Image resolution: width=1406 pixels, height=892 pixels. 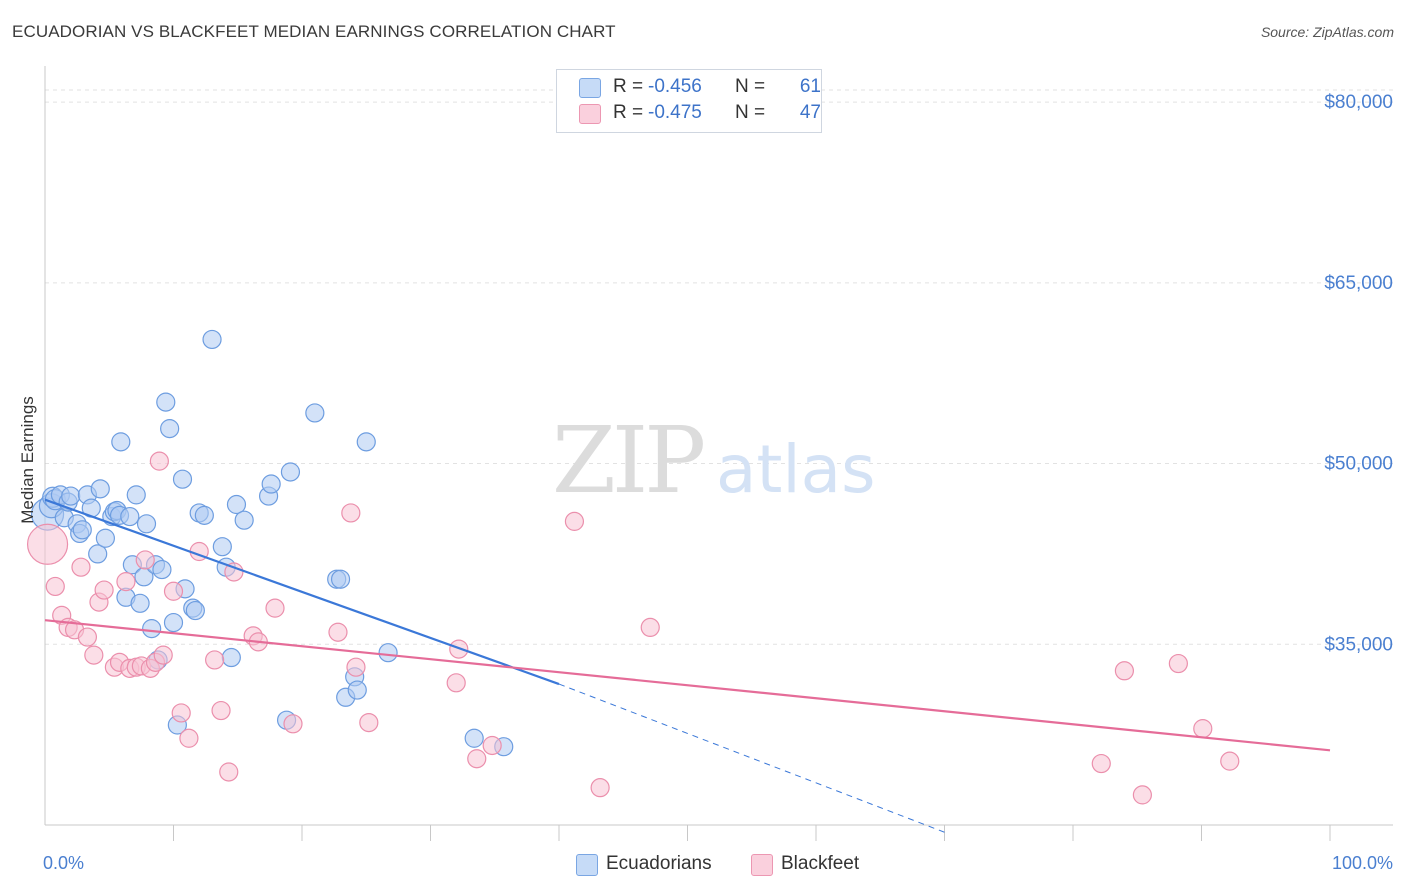 What do you see at coordinates (1358, 464) in the screenshot?
I see `y-tick-label: $50,000` at bounding box center [1358, 464].